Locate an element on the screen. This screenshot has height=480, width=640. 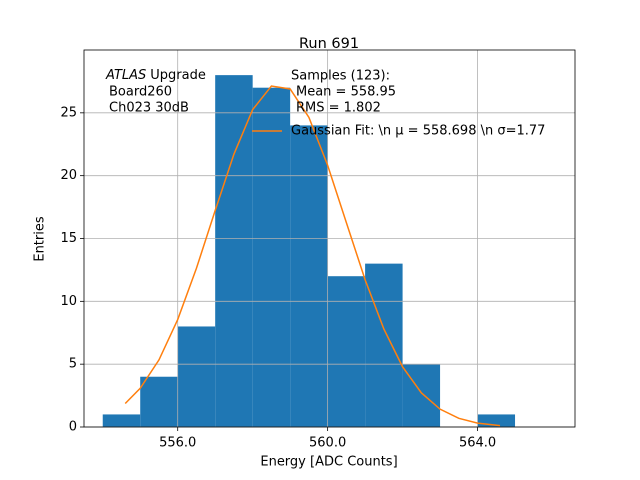
annotation-line: Ch023 30dB is located at coordinates (149, 108).